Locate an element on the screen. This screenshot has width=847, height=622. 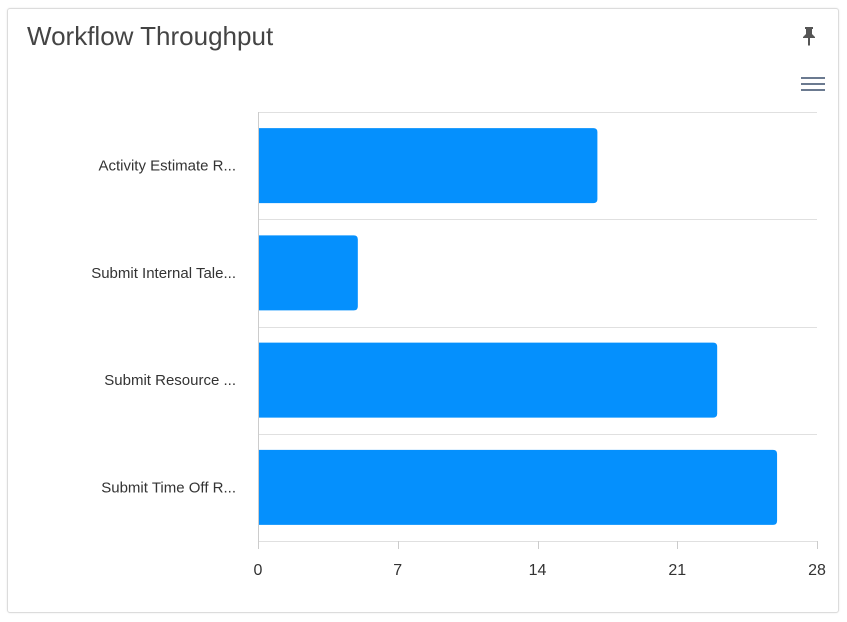
x-tick-label: 21 is located at coordinates (677, 570).